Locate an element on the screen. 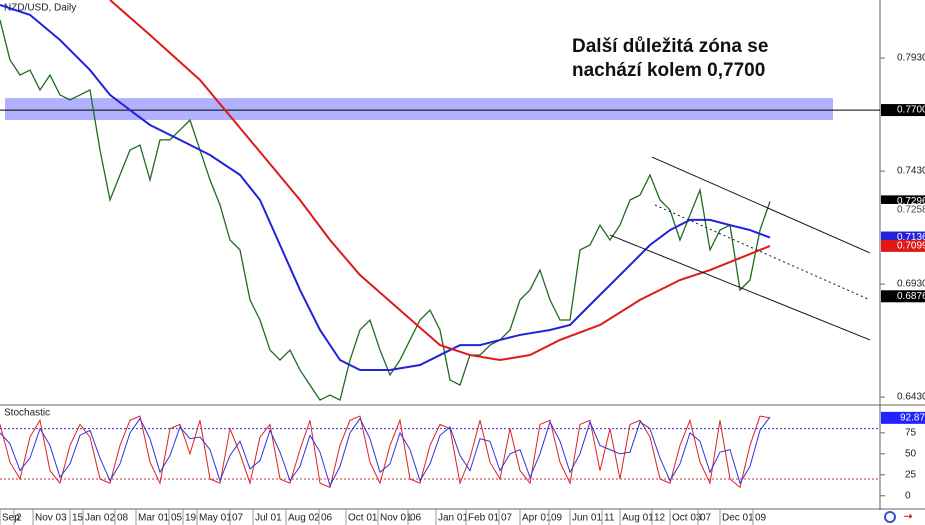 This screenshot has width=925, height=525. price-label: 0.6876 is located at coordinates (911, 296).